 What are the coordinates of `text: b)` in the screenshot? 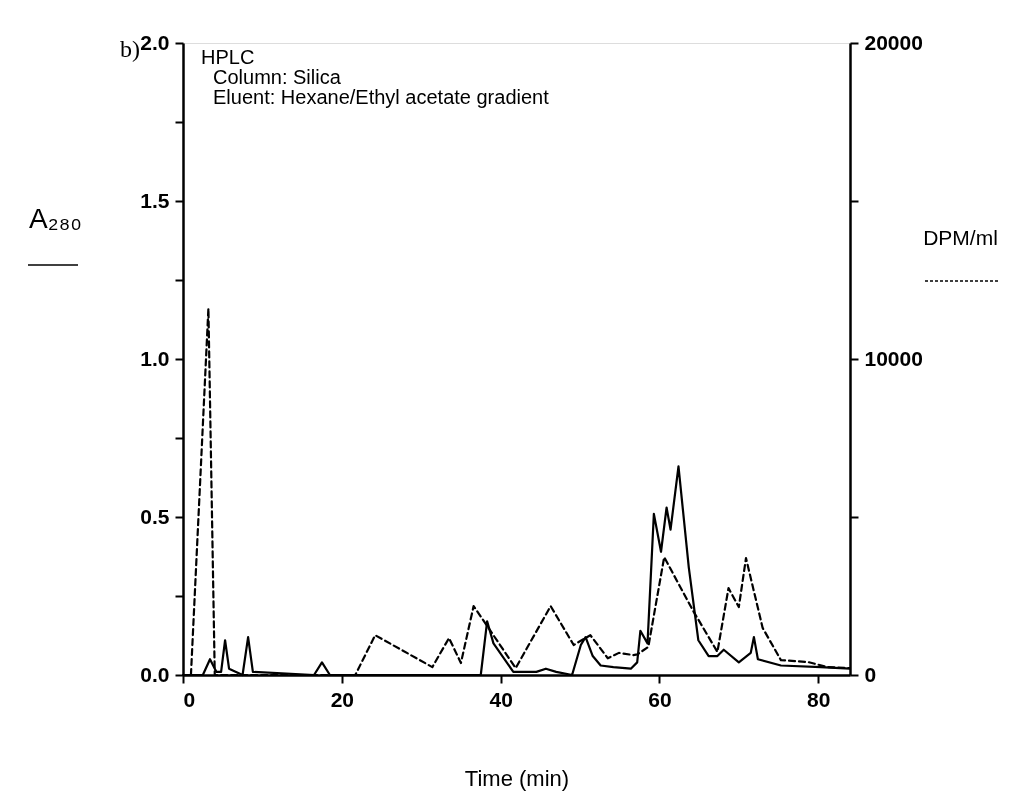 It's located at (130, 49).